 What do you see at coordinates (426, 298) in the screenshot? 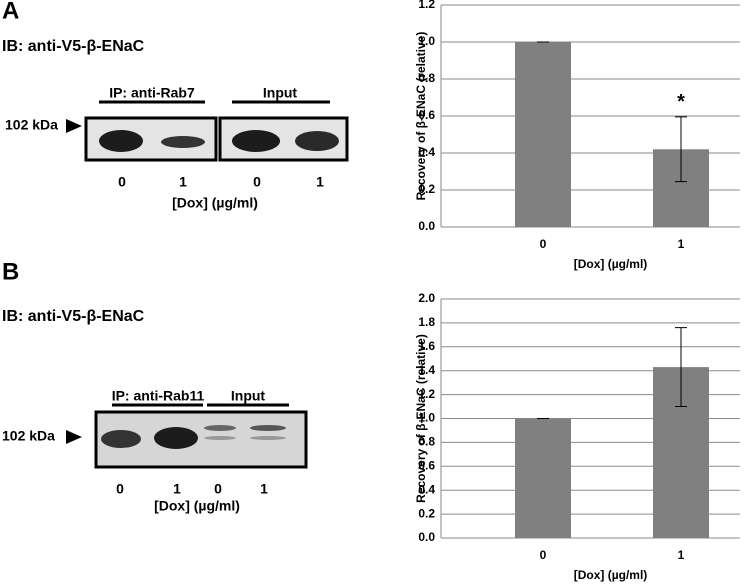
I see `y-tick-label: 2.0` at bounding box center [426, 298].